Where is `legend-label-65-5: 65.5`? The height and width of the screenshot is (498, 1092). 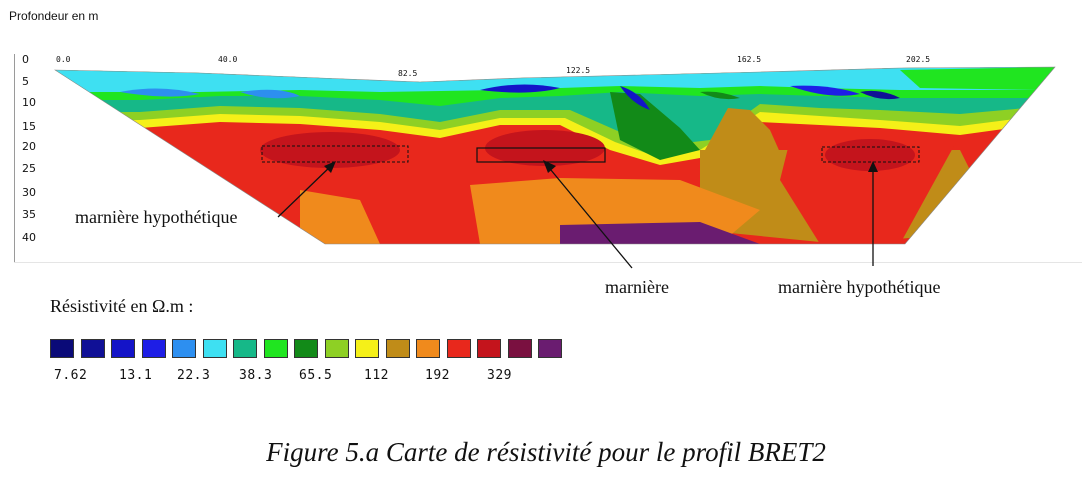
legend-label-65-5: 65.5 is located at coordinates (316, 375).